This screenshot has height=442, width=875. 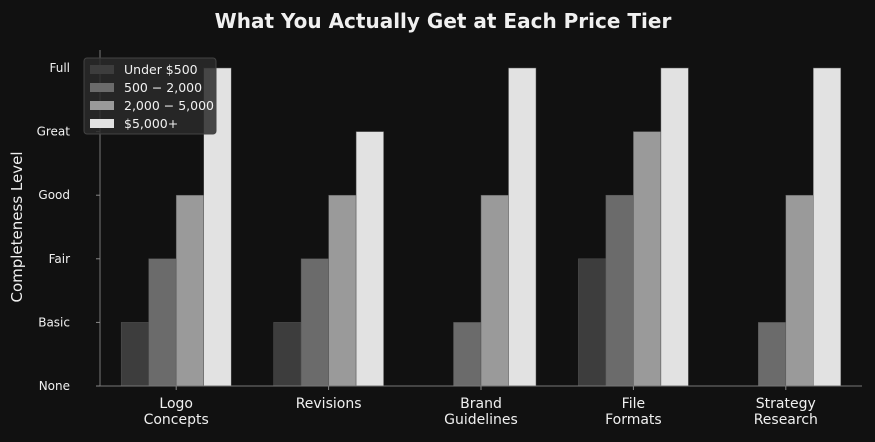 What do you see at coordinates (54, 386) in the screenshot?
I see `y-tick-label: None` at bounding box center [54, 386].